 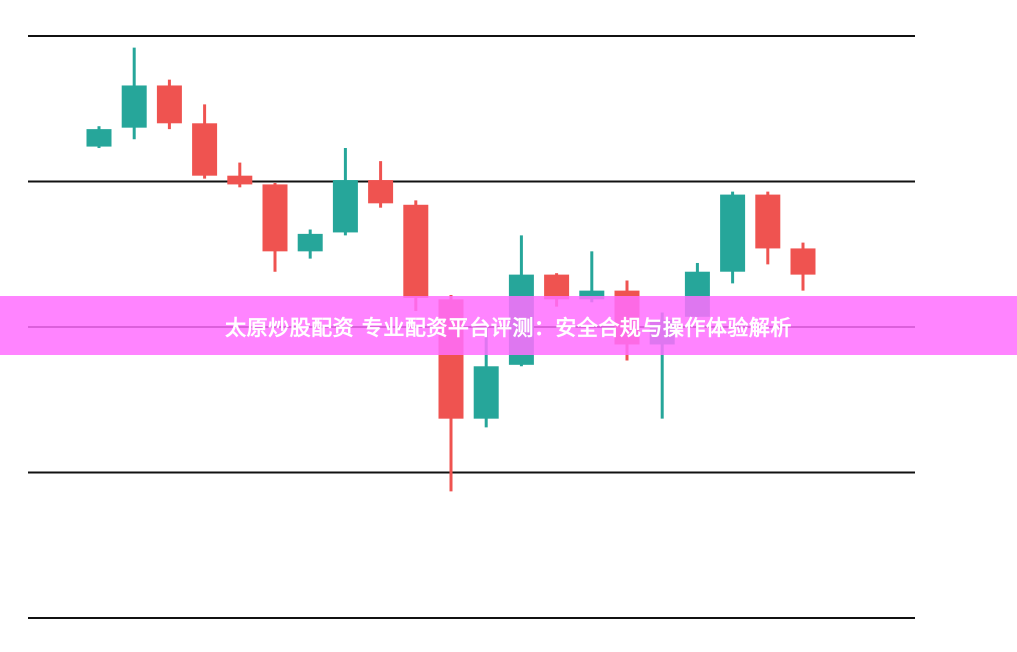 I want to click on banner-title: 太原炒股配资 专业配资平台评测：安全合规与操作体验解析, so click(x=508, y=327).